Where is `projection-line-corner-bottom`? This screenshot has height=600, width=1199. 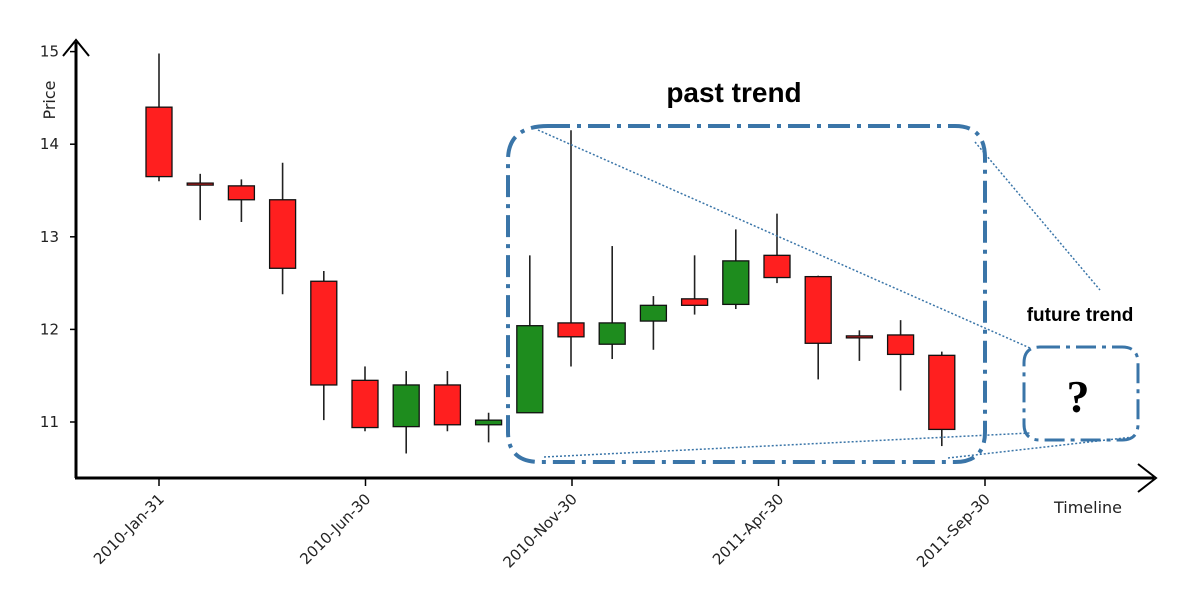 projection-line-corner-bottom is located at coordinates (1040, 447).